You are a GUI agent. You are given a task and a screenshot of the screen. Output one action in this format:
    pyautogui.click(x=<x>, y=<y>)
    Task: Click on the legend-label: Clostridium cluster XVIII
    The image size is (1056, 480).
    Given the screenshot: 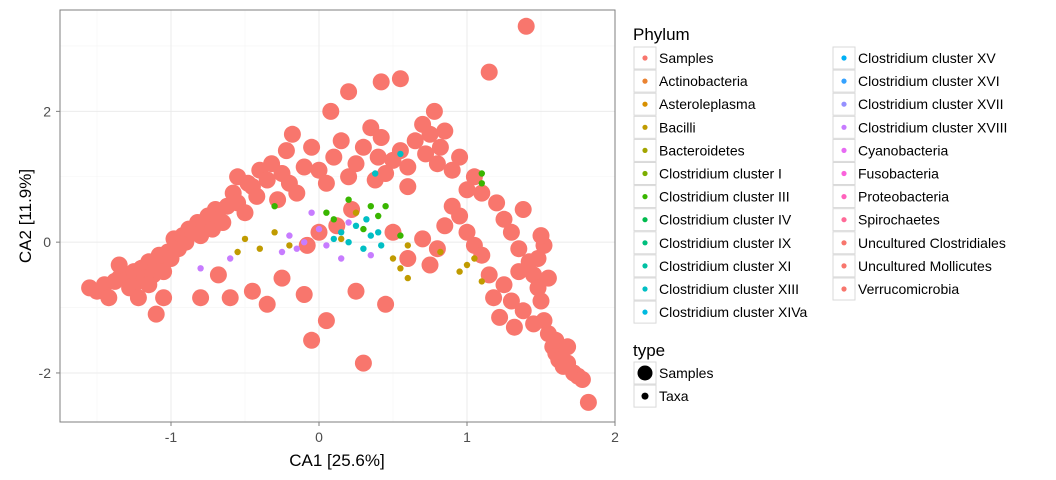 What is the action you would take?
    pyautogui.click(x=932, y=127)
    